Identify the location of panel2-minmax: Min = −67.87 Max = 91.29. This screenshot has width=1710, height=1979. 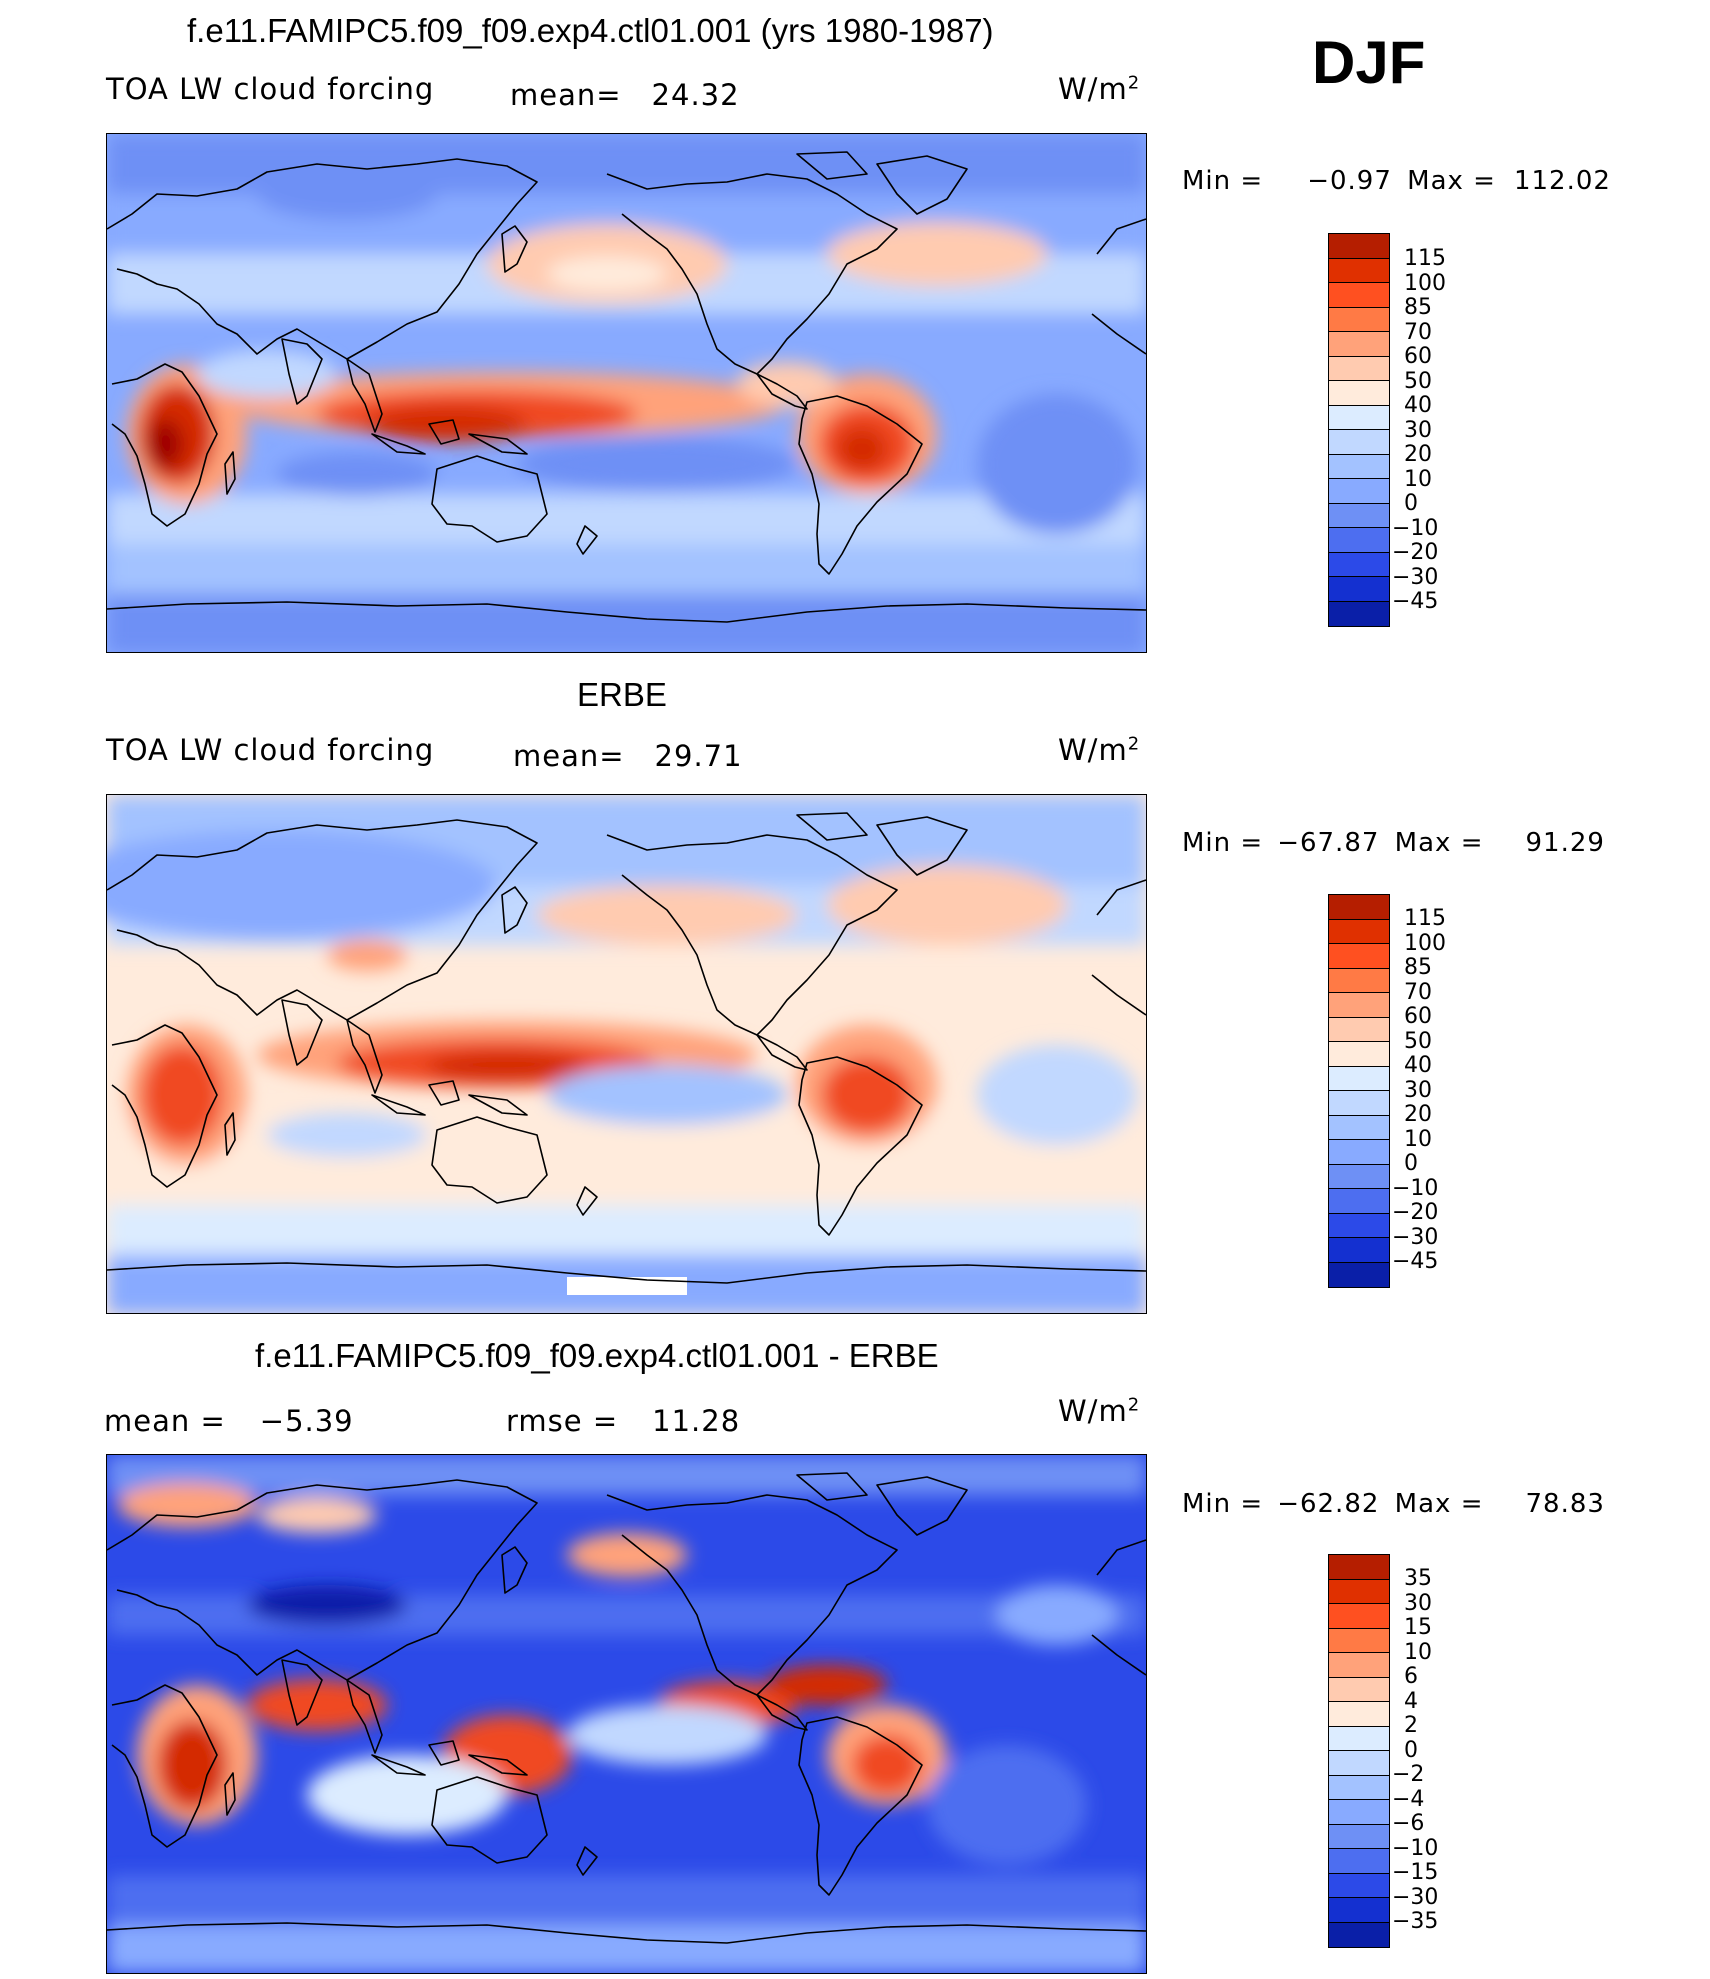
(1393, 843).